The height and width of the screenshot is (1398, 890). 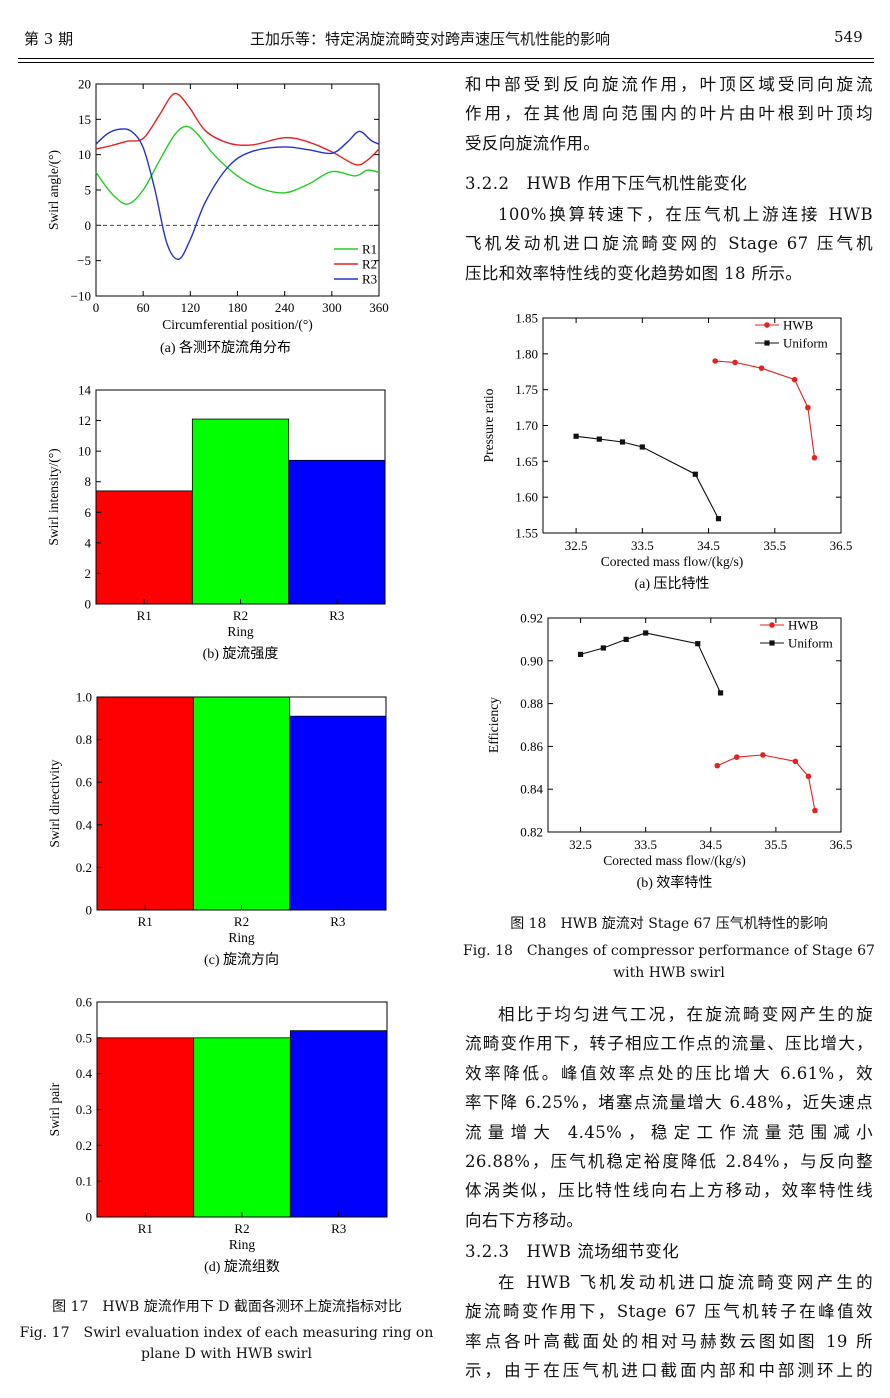 I want to click on y-tick-label: 0.86, so click(x=531, y=746).